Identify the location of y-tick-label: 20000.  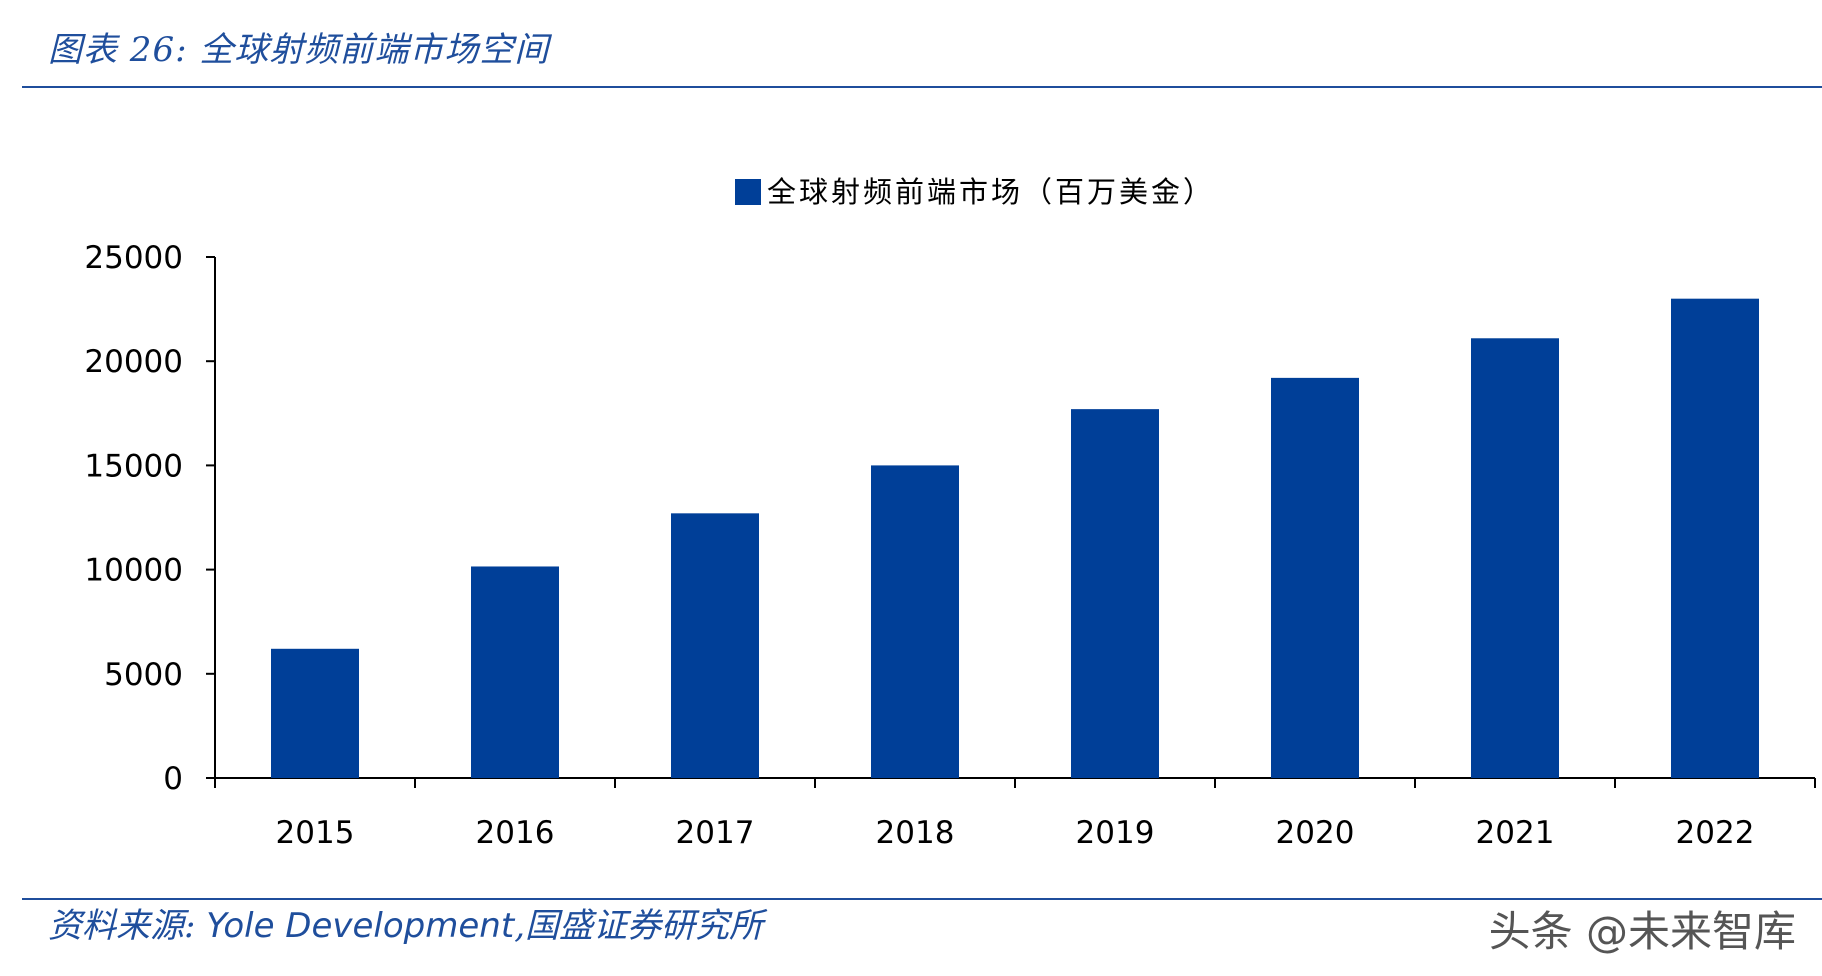
(133, 362).